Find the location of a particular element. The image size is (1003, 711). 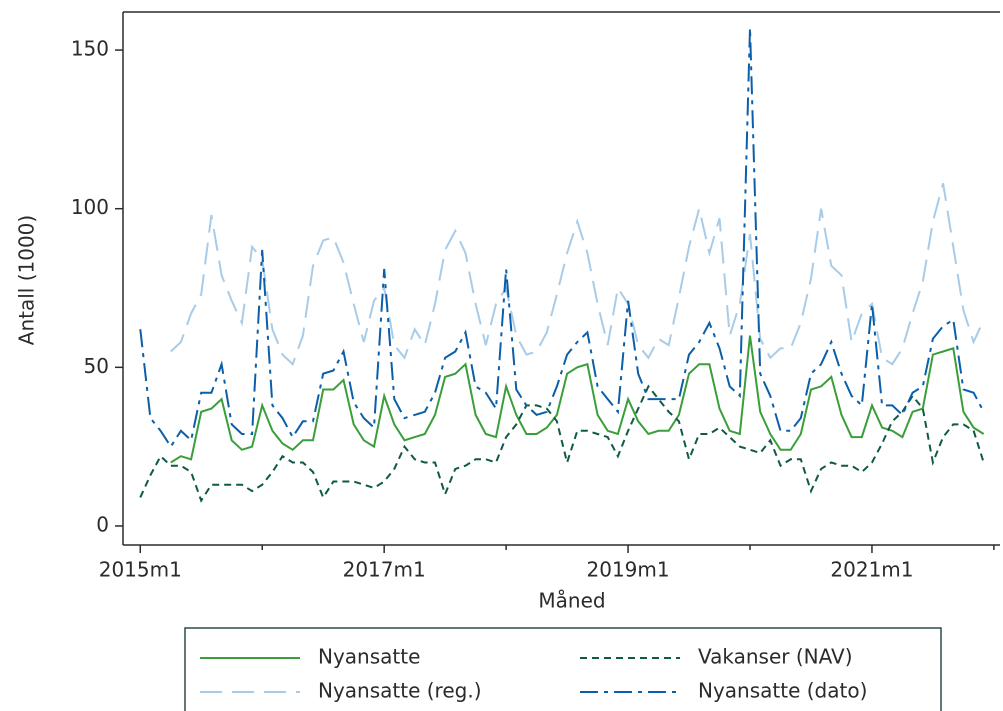

legend-label: Nyansatte (reg.) is located at coordinates (400, 691).